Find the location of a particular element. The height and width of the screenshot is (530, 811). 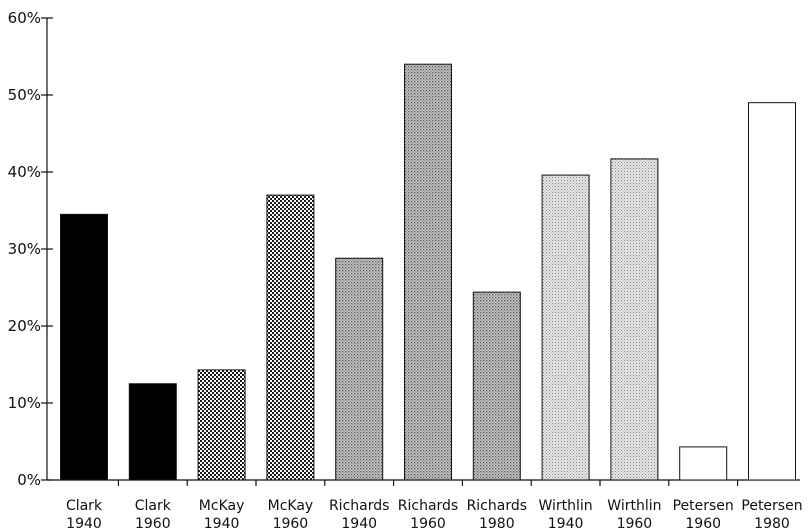

y-tick-label: 20% is located at coordinates (24, 326).